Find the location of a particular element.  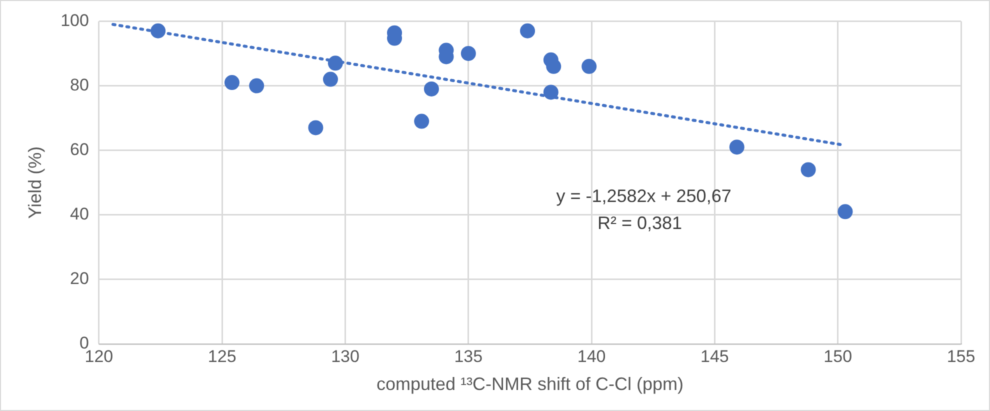

x-tick-label: 150 is located at coordinates (838, 356).